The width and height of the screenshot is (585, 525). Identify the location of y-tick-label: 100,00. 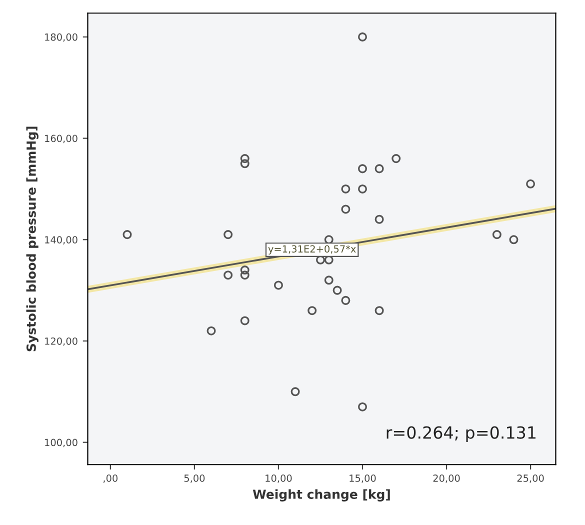
(61, 443).